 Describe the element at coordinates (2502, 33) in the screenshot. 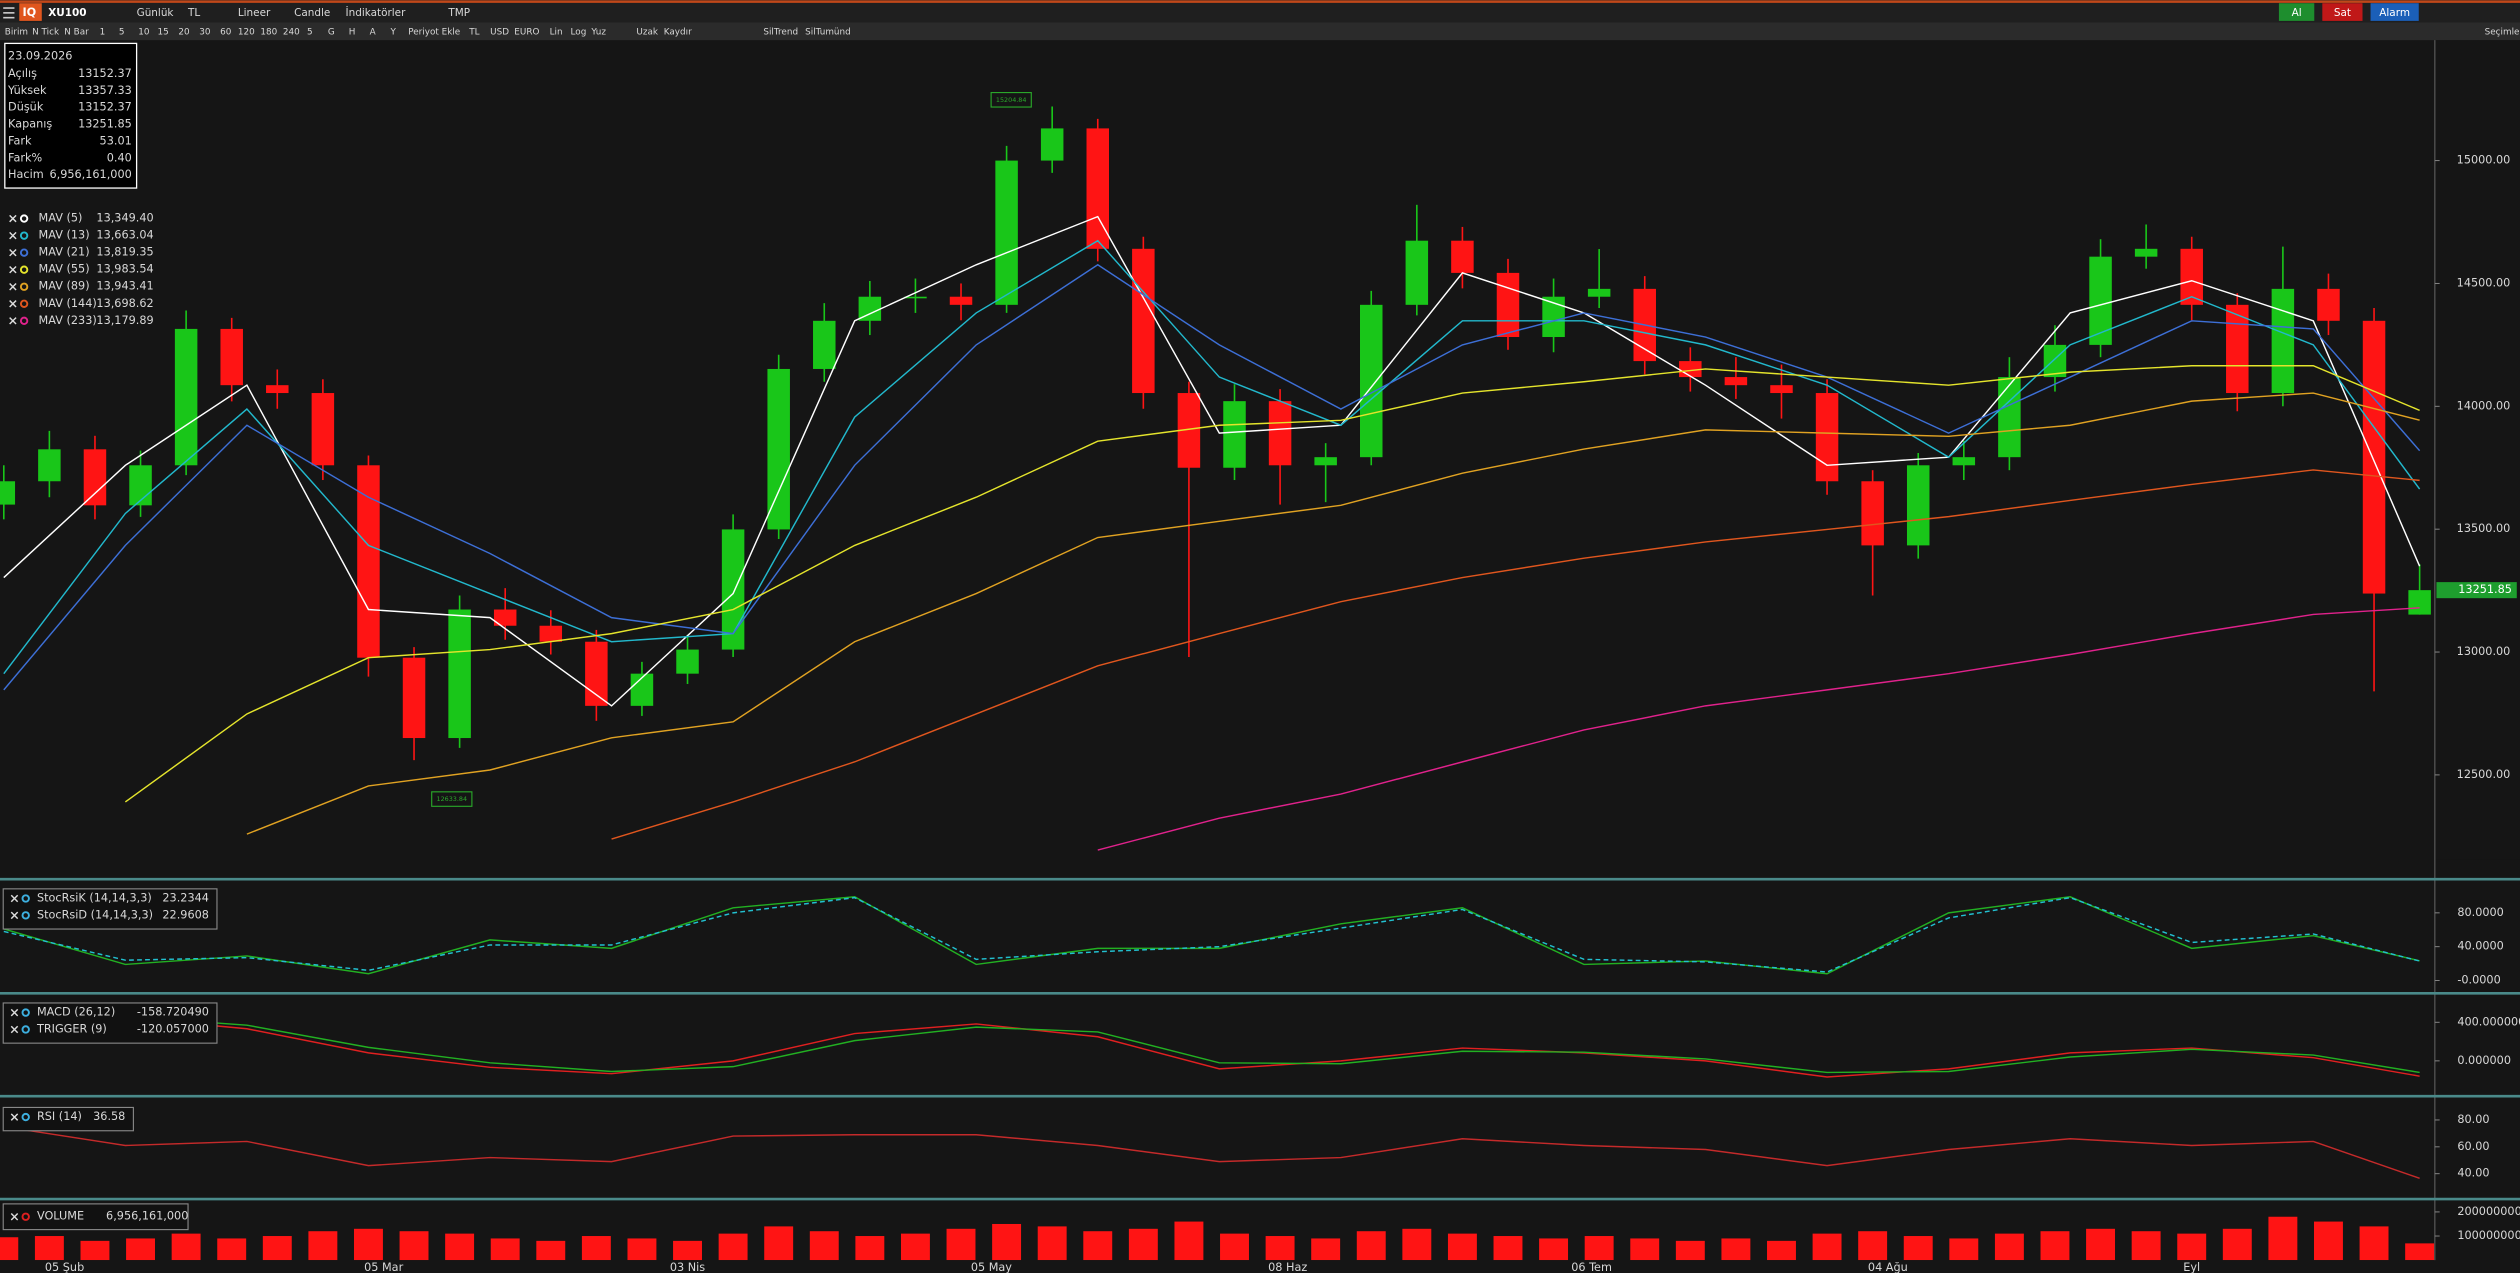

I see `corner-label: Seçimle` at that location.